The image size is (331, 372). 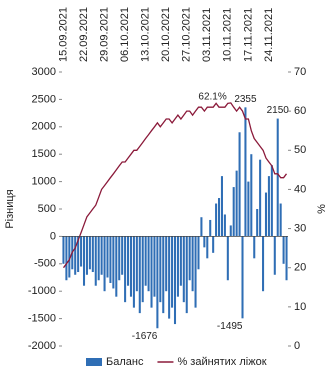 I want to click on y2-tick-label: 40, so click(x=300, y=189).